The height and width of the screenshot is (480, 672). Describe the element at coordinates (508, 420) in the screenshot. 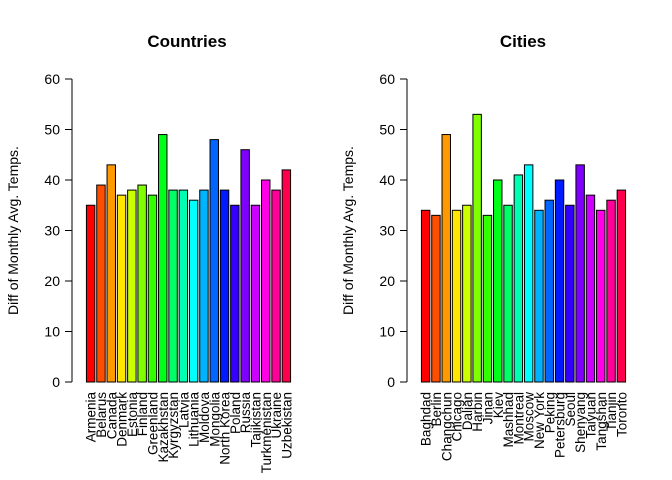

I see `x-category-label: Mashhad` at that location.